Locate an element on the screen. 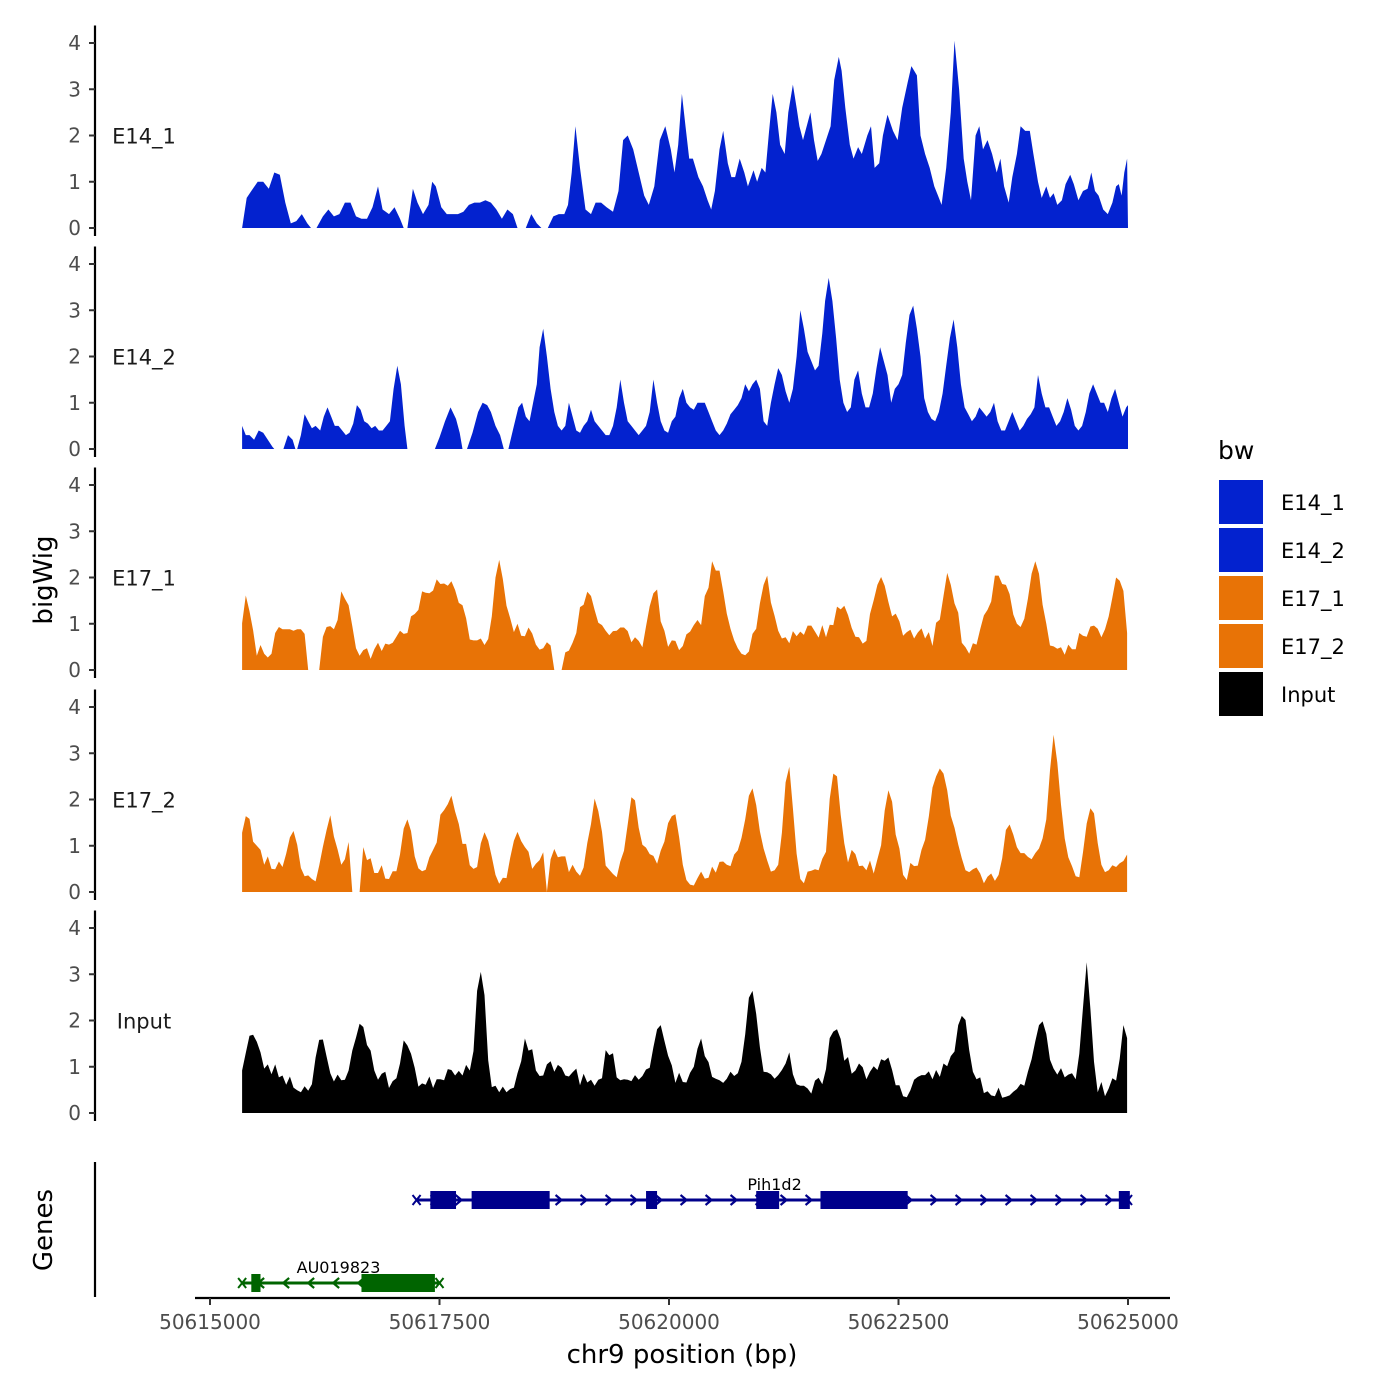 This screenshot has height=1400, width=1400. legend-label: E17_1 is located at coordinates (1313, 599).